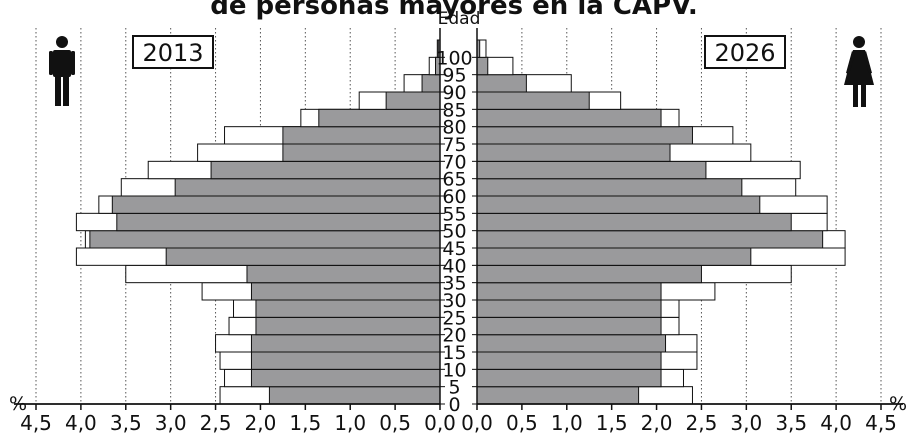  I want to click on age-tick-label: 30, so click(454, 301).